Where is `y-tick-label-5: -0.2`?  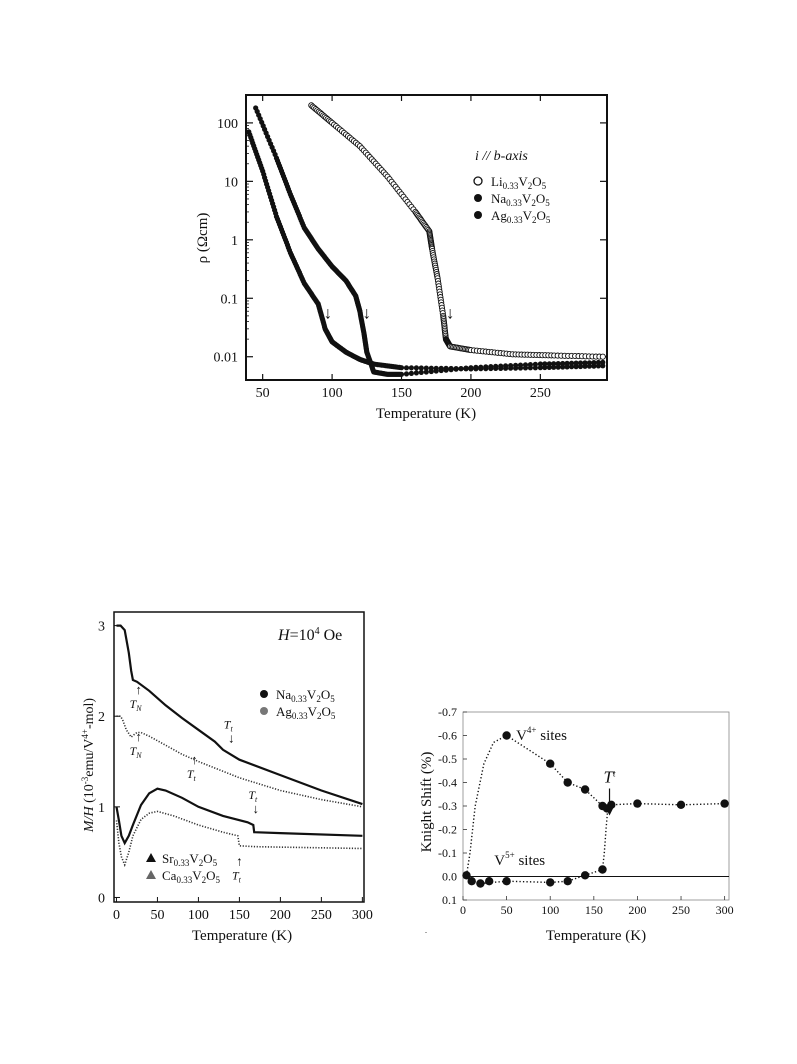
y-tick-label-5: -0.2 is located at coordinates (447, 830).